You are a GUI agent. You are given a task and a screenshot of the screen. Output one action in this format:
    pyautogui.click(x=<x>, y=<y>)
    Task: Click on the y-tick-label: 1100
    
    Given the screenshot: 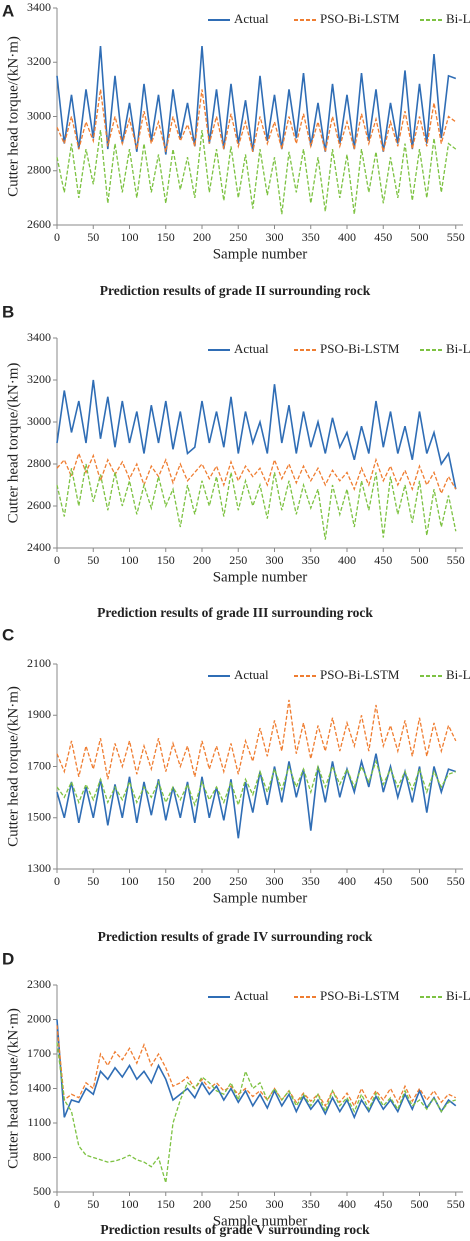 What is the action you would take?
    pyautogui.click(x=39, y=1122)
    